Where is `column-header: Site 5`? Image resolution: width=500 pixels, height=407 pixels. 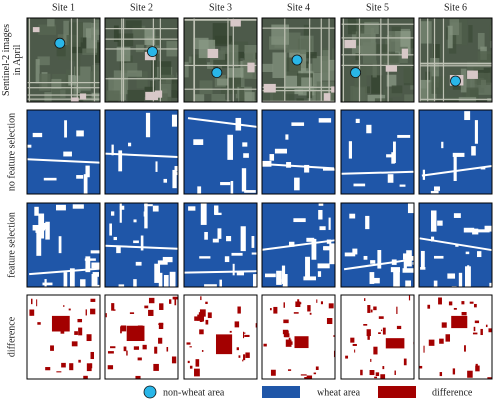
column-header: Site 5 is located at coordinates (377, 7).